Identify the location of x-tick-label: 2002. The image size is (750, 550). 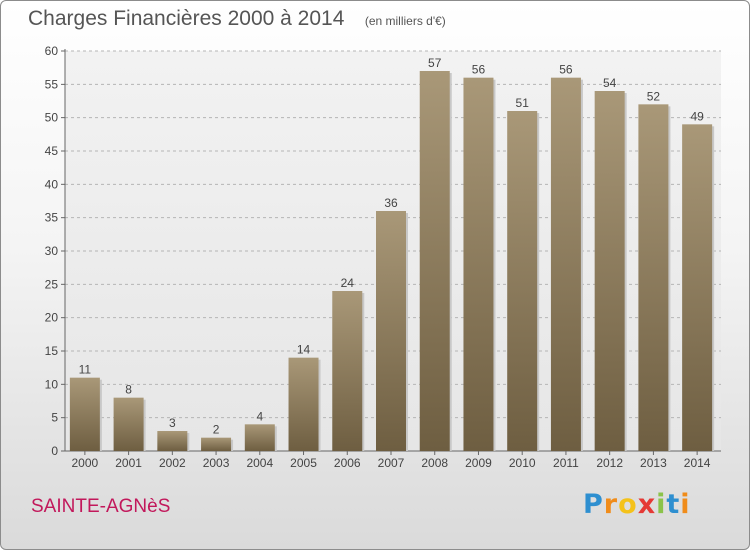
(172, 463).